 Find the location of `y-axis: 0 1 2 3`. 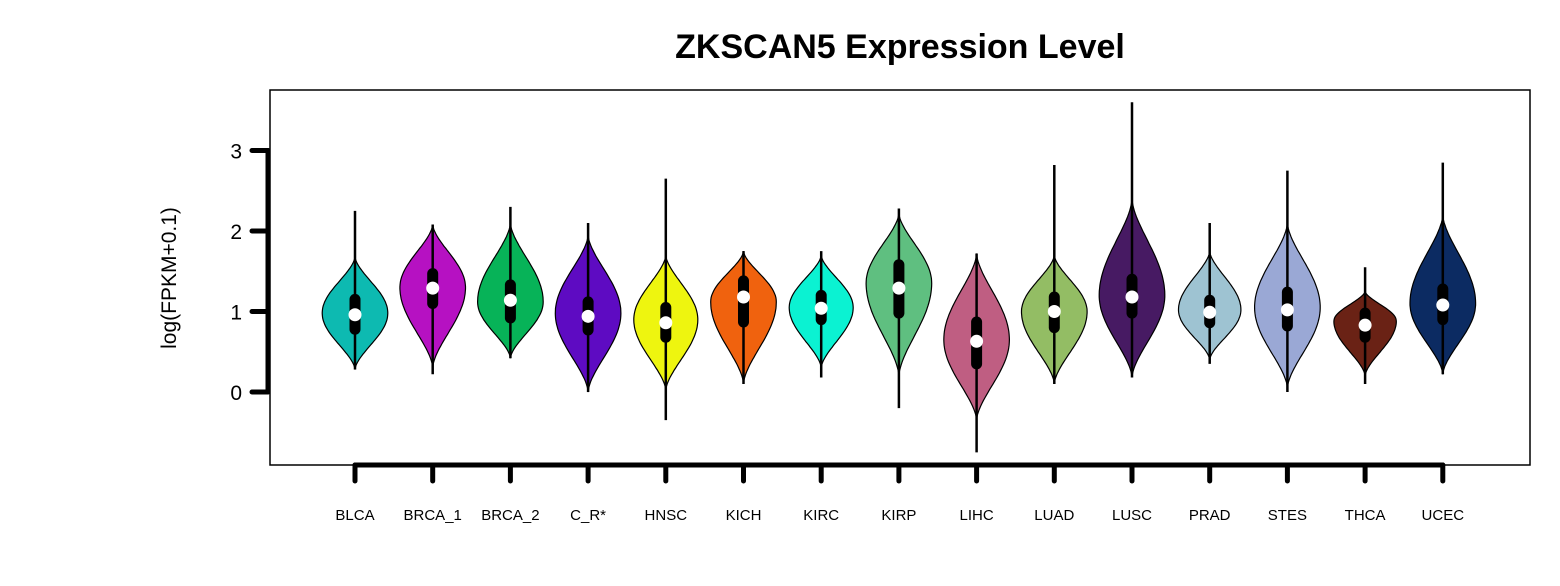

y-axis: 0 1 2 3 is located at coordinates (250, 273).